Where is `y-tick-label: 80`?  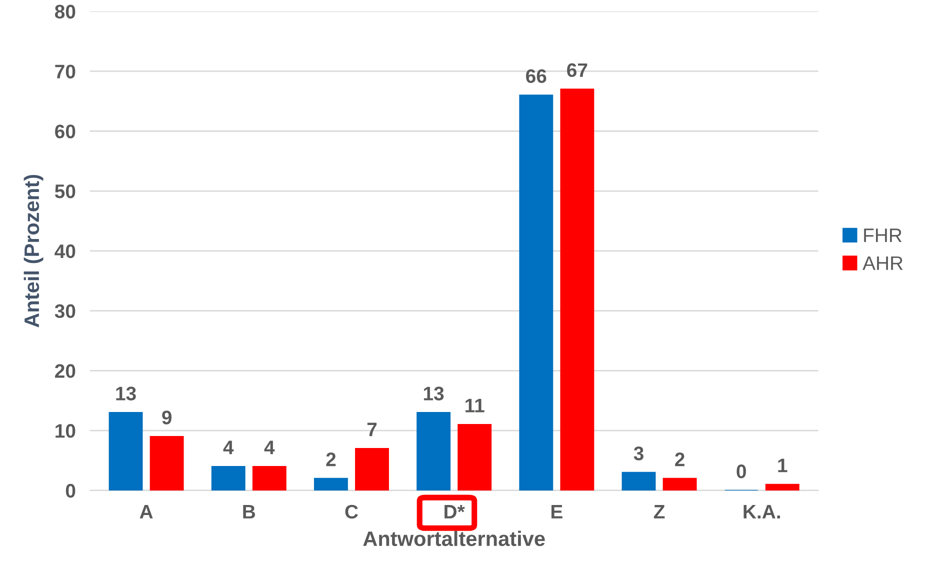
y-tick-label: 80 is located at coordinates (65, 11).